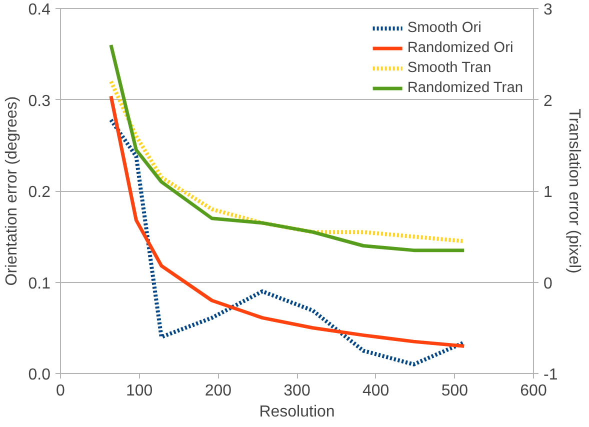  What do you see at coordinates (139, 391) in the screenshot?
I see `x-tick-label: 100` at bounding box center [139, 391].